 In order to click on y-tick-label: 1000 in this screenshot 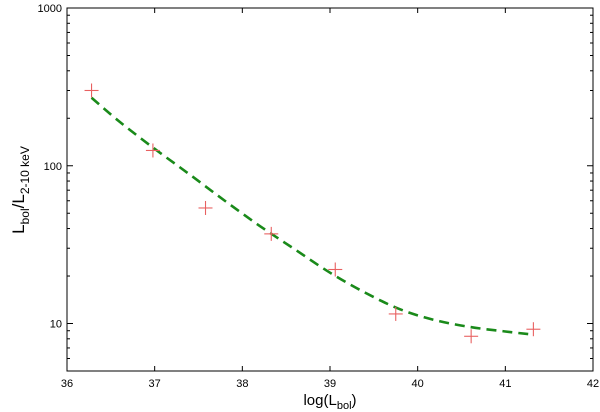, I will do `click(50, 9)`.